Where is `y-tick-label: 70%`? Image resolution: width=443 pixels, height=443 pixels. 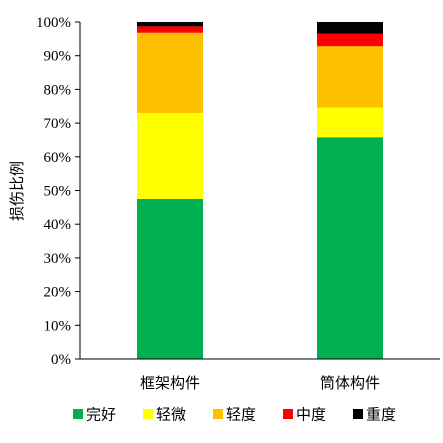
y-tick-label: 70% is located at coordinates (58, 124).